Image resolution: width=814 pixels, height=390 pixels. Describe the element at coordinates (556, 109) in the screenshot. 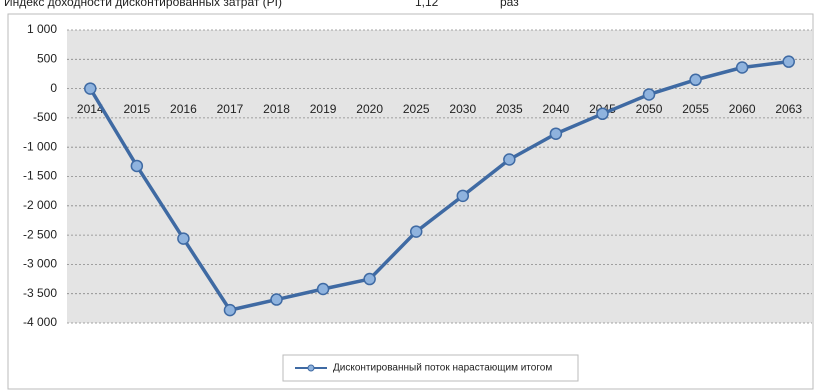

I see `x-tick-label: 2040` at that location.